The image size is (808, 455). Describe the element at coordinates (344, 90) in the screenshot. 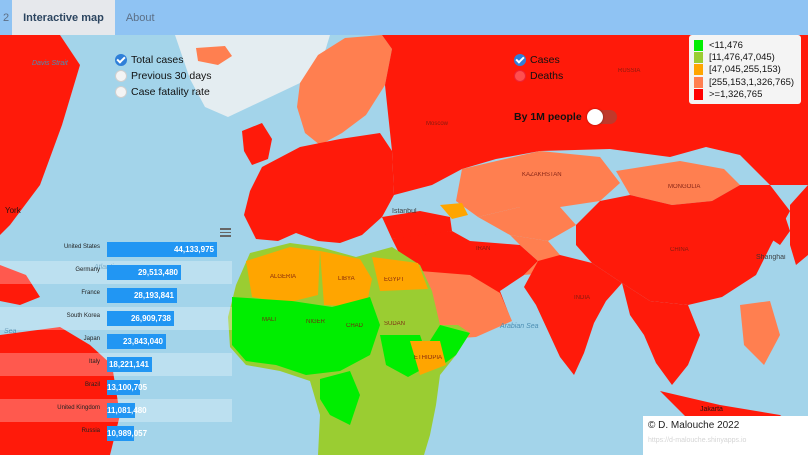

I see `scandinavia` at that location.